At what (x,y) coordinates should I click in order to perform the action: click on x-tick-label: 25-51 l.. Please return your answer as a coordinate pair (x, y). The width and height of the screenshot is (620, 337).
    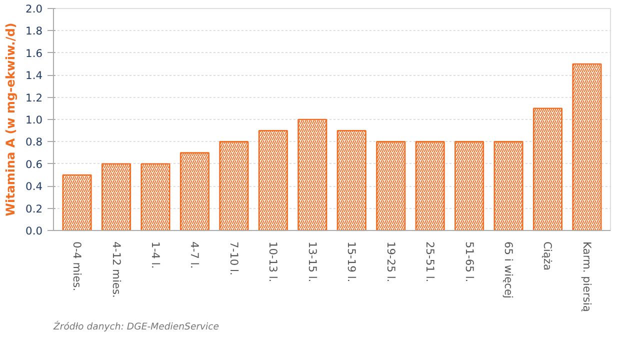
    Looking at the image, I should click on (430, 262).